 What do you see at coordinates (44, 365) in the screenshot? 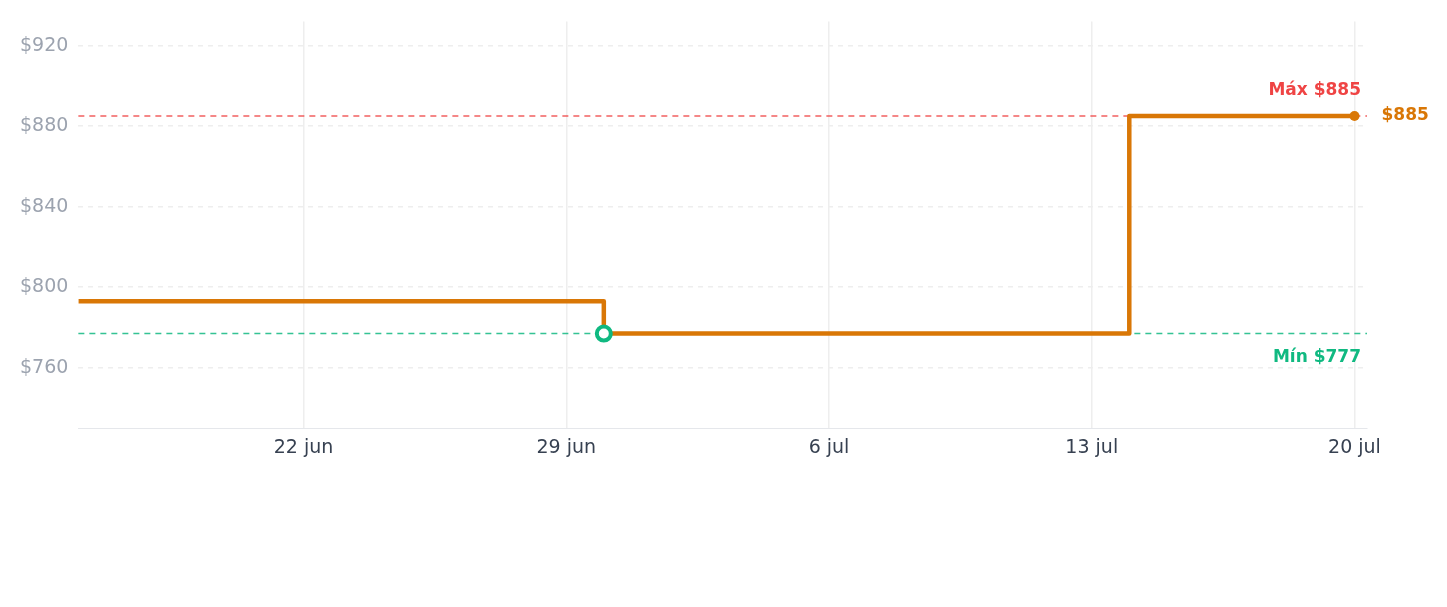
I see `y-tick-label: $760` at bounding box center [44, 365].